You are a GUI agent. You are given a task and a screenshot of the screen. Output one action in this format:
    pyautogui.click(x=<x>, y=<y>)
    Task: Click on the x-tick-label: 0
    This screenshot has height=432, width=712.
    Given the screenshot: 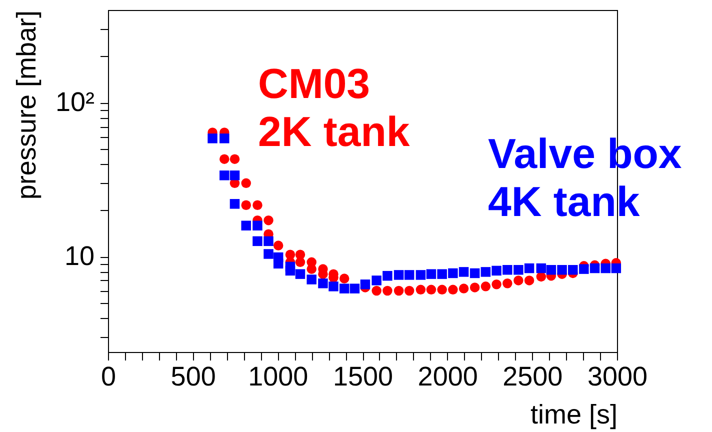 What is the action you would take?
    pyautogui.click(x=108, y=377)
    